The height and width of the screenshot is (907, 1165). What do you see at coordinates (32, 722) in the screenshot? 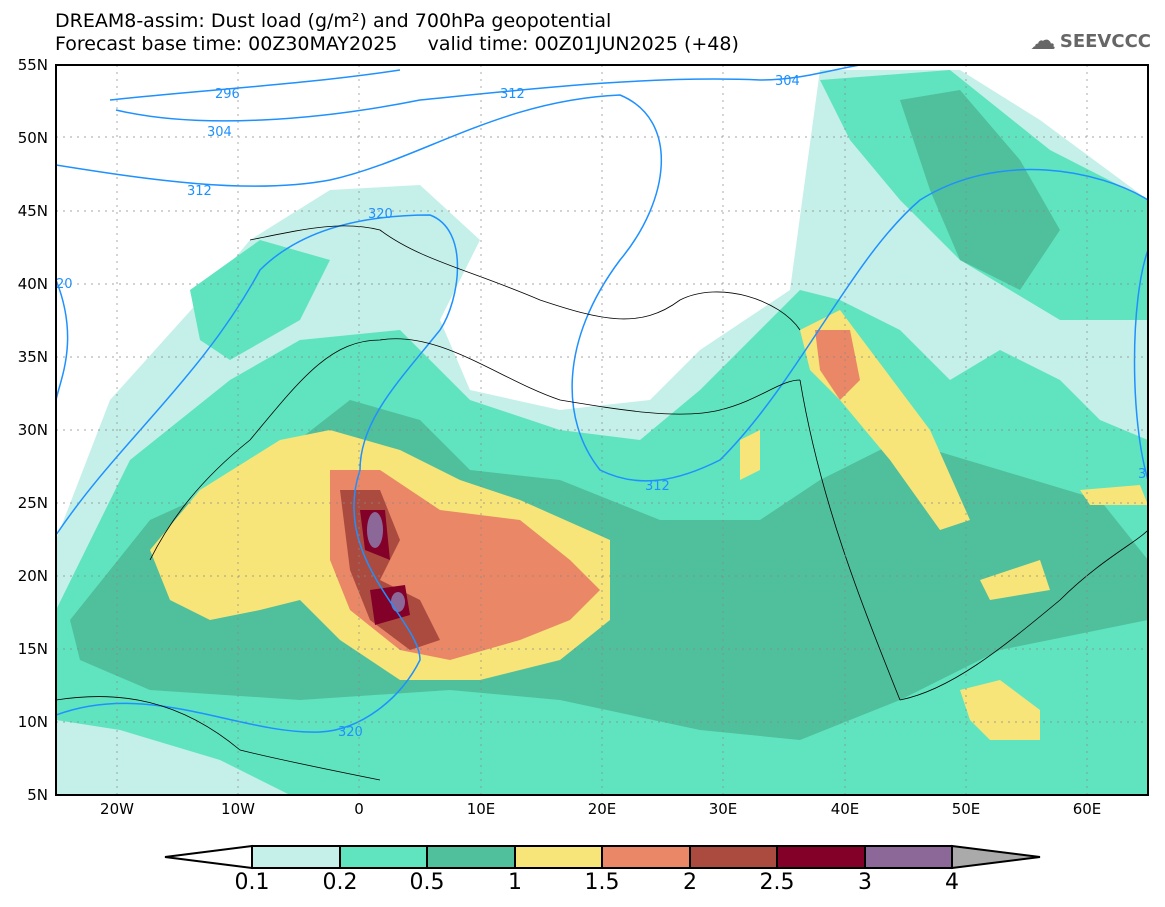
I see `lat-label: 10N` at bounding box center [32, 722].